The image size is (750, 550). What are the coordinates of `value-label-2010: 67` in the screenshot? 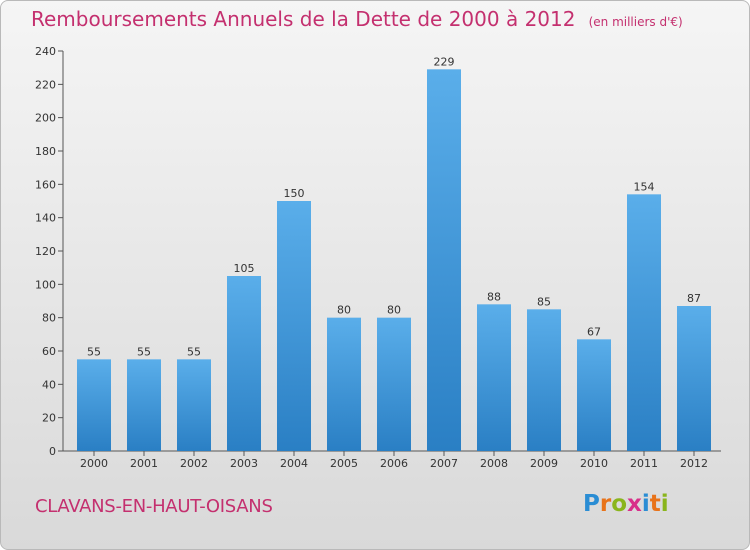 It's located at (594, 331).